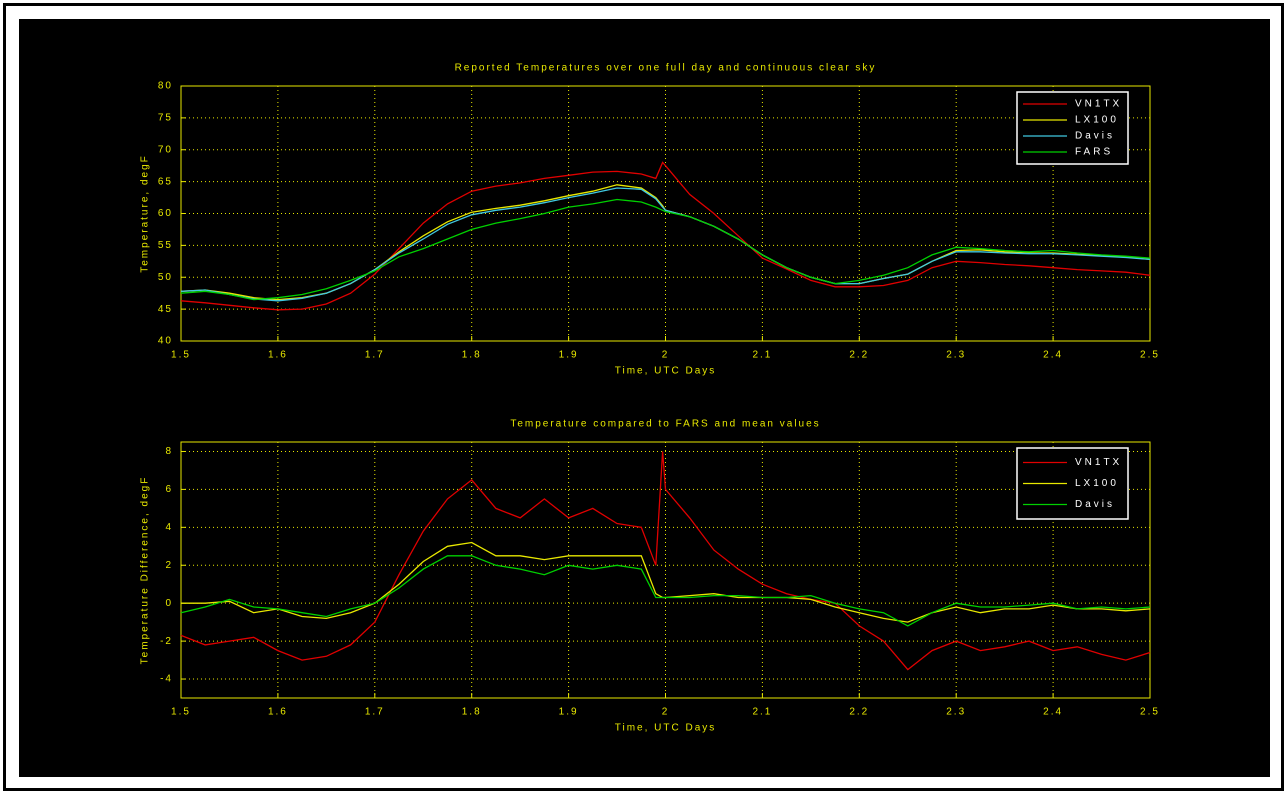 The height and width of the screenshot is (794, 1287). What do you see at coordinates (169, 489) in the screenshot?
I see `y-tick-label: 6` at bounding box center [169, 489].